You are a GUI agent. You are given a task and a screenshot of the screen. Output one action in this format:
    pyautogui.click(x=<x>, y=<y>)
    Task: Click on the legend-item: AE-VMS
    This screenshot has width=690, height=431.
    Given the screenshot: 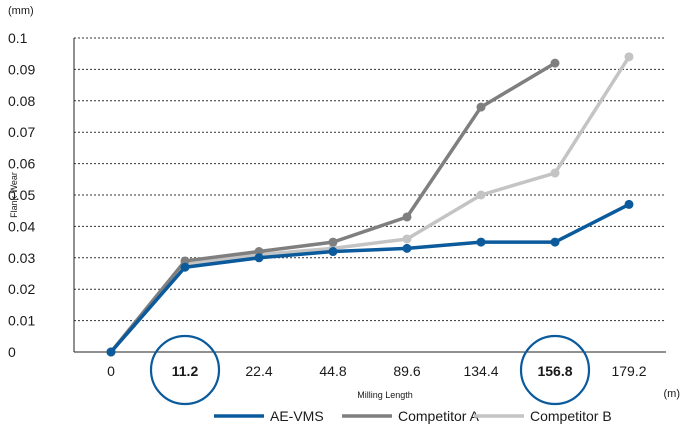 What is the action you would take?
    pyautogui.click(x=269, y=416)
    